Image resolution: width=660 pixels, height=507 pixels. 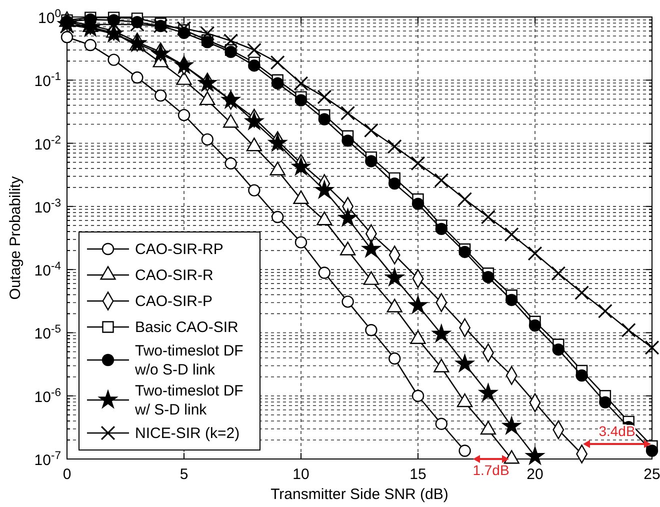 I want to click on y-tick-label: 10$^{-2}$, so click(x=47, y=144).